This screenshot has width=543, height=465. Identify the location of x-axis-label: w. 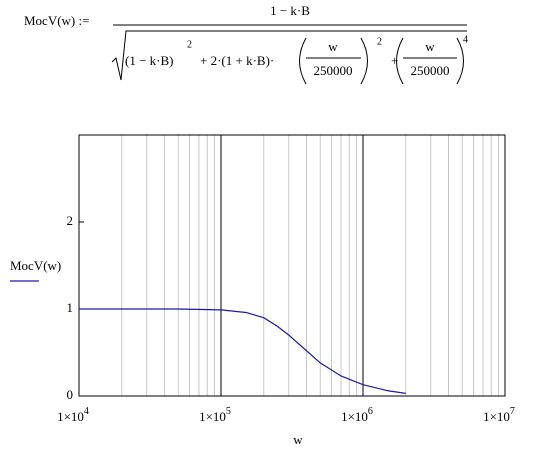
(298, 439).